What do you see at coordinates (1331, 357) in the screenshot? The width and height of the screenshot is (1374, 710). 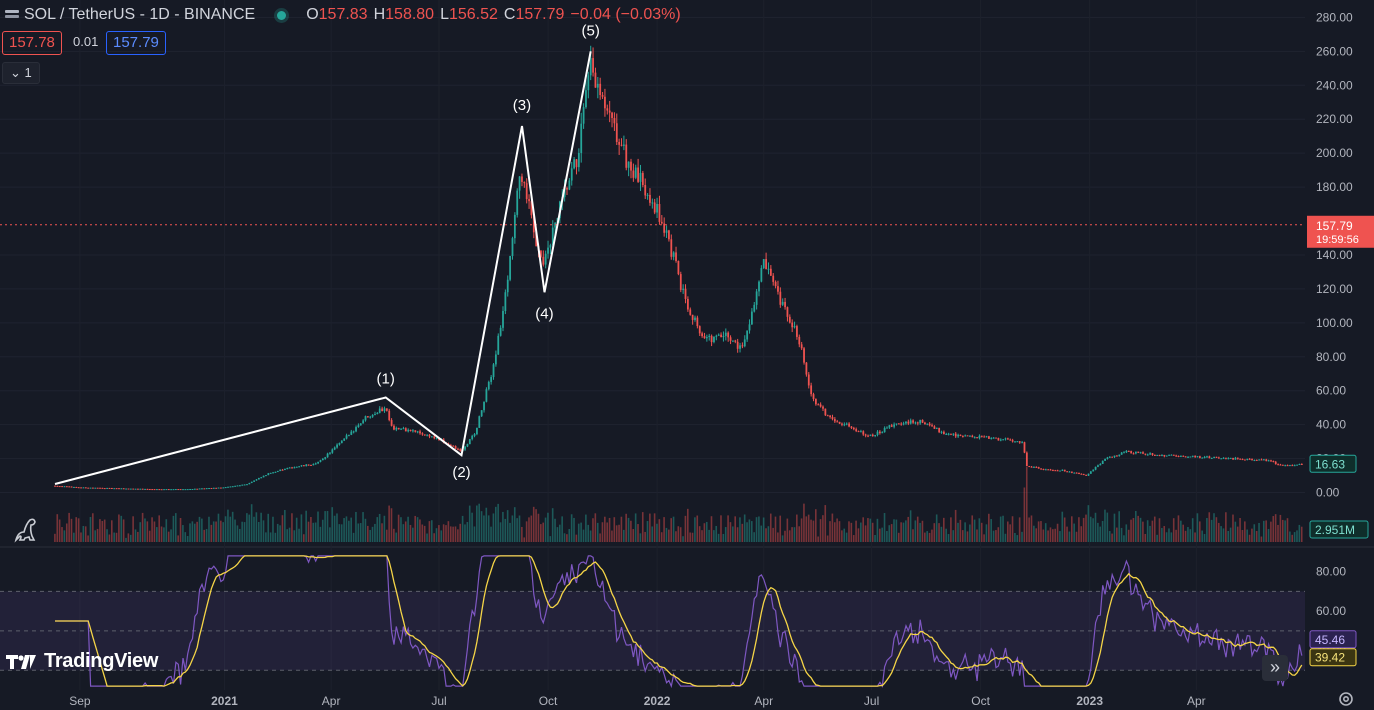 I see `price-tick-label: 80.00` at bounding box center [1331, 357].